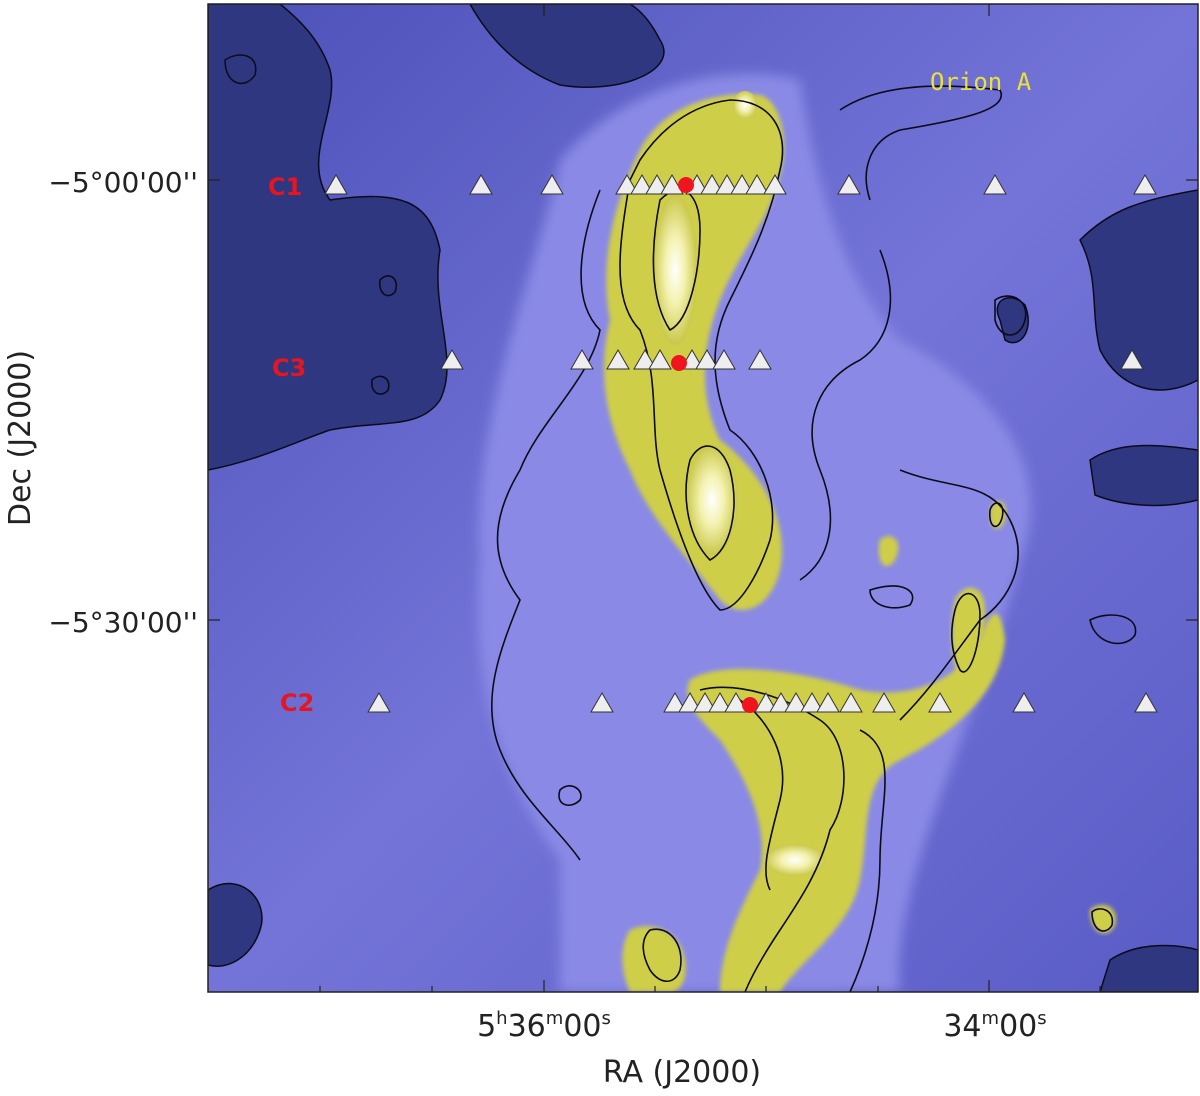 The image size is (1200, 1096). Describe the element at coordinates (123, 622) in the screenshot. I see `dec-tick-label: −5°30'00''` at that location.